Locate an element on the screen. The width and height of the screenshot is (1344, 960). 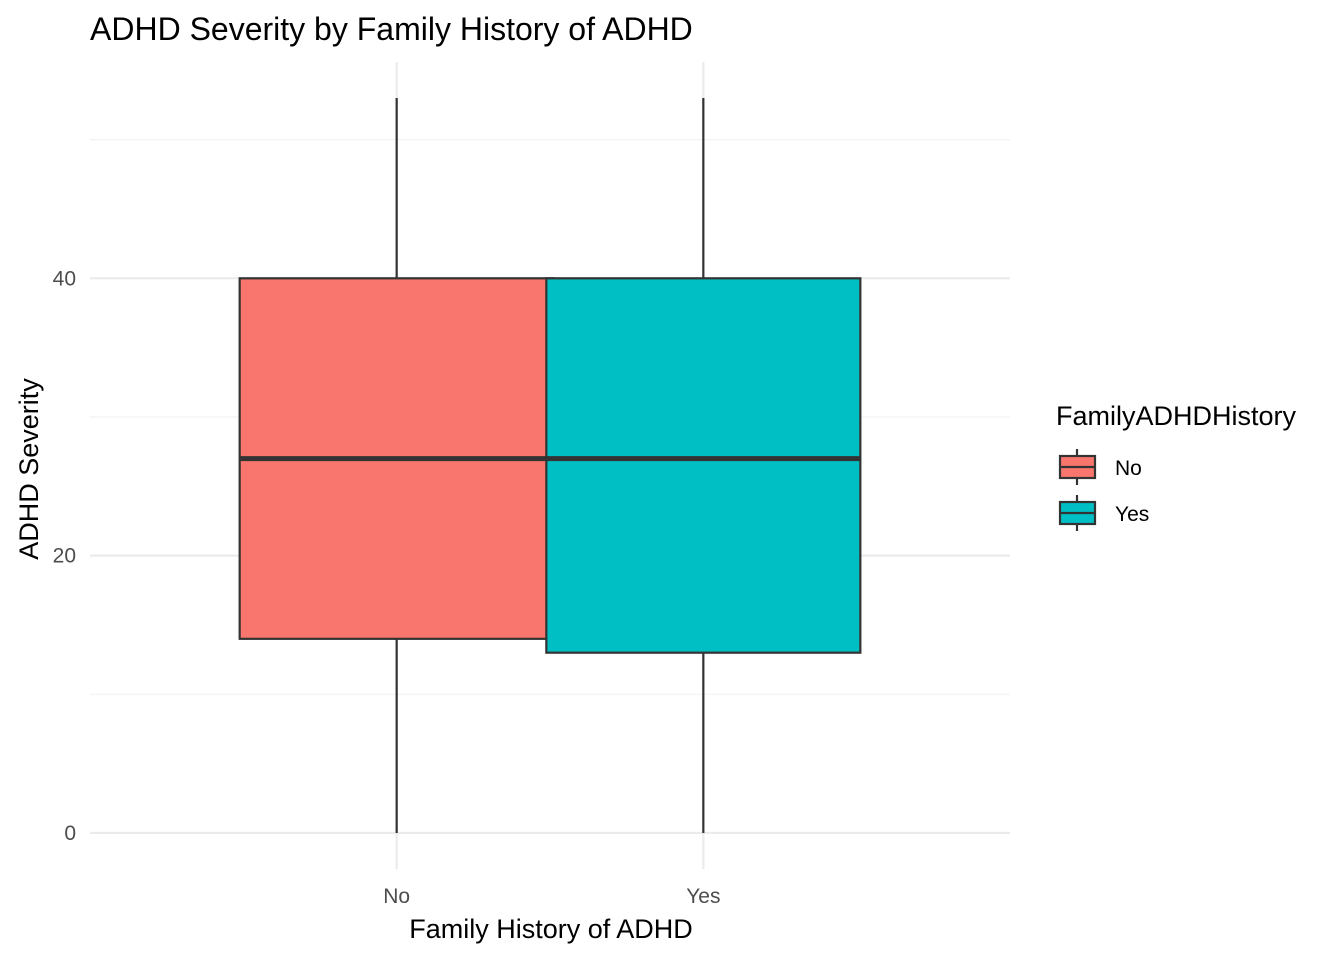
y-axis-ticks: 0 20 40 is located at coordinates (64, 556).